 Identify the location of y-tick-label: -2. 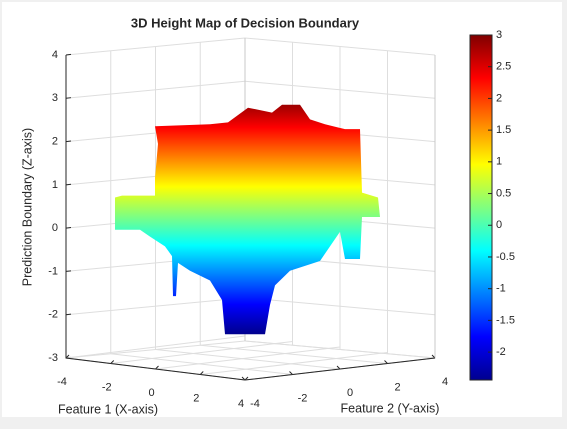
(303, 398).